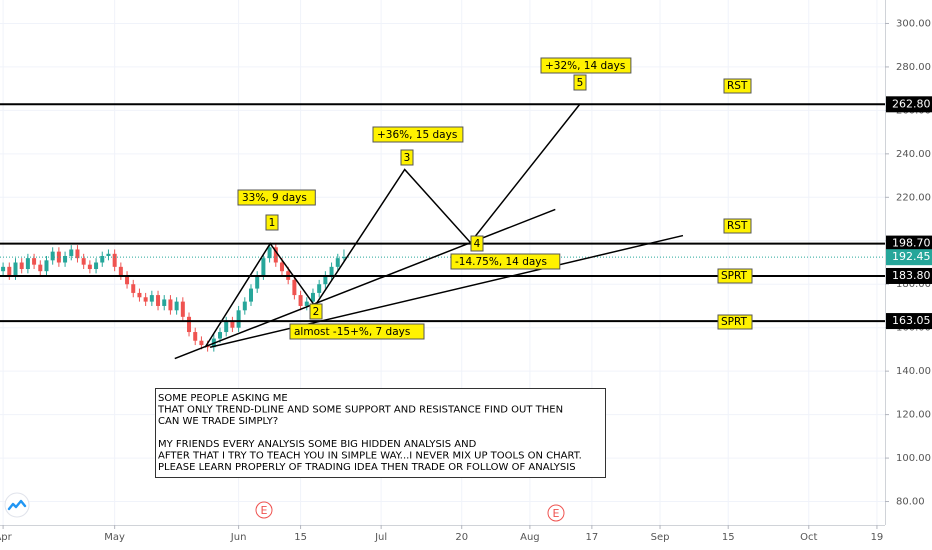  What do you see at coordinates (913, 154) in the screenshot?
I see `y-tick-label: 240.00` at bounding box center [913, 154].